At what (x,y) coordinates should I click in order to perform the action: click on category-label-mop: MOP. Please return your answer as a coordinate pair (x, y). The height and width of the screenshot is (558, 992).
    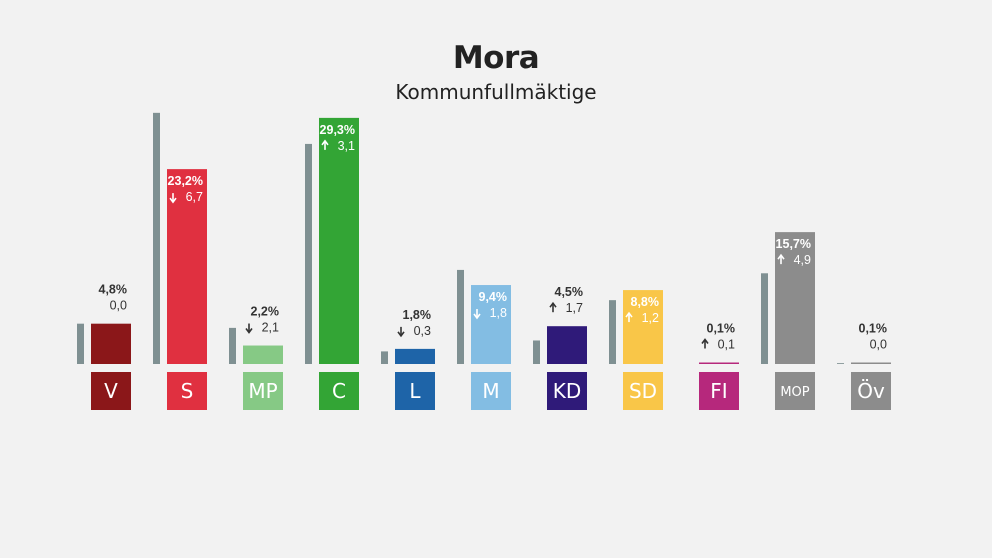
    Looking at the image, I should click on (794, 392).